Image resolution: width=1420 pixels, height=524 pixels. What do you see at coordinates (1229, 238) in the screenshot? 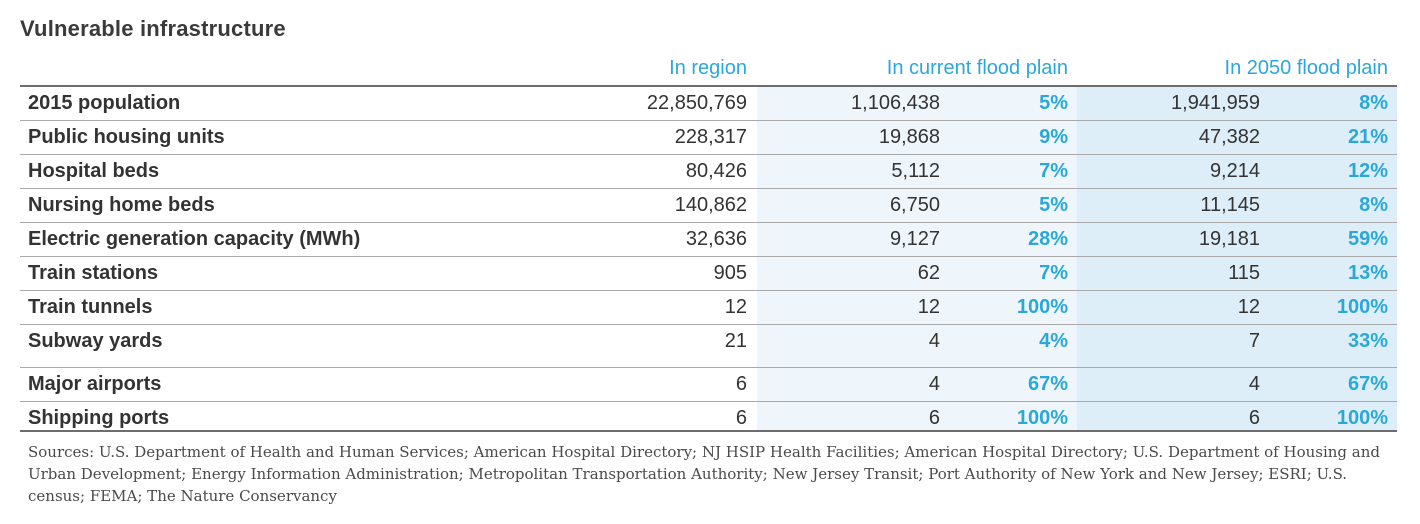
I see `flood-plain-2050-value: 19,181` at bounding box center [1229, 238].